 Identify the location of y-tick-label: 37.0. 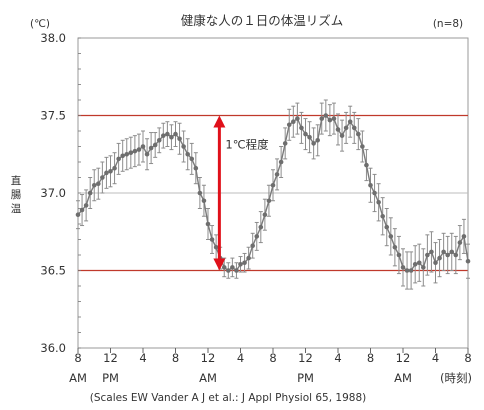
(53, 193).